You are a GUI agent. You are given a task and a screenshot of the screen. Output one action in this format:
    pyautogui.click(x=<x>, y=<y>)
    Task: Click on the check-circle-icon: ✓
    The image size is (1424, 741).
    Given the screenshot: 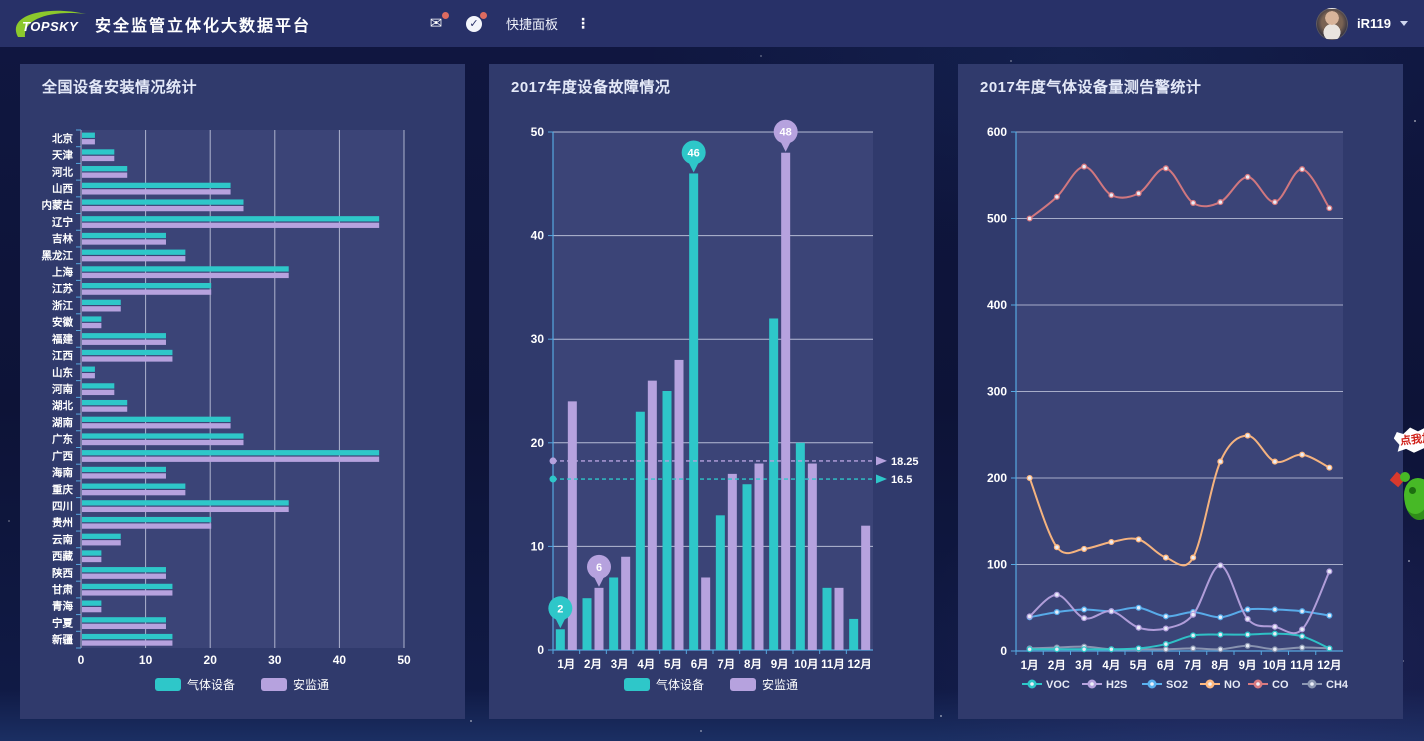 What is the action you would take?
    pyautogui.click(x=475, y=22)
    